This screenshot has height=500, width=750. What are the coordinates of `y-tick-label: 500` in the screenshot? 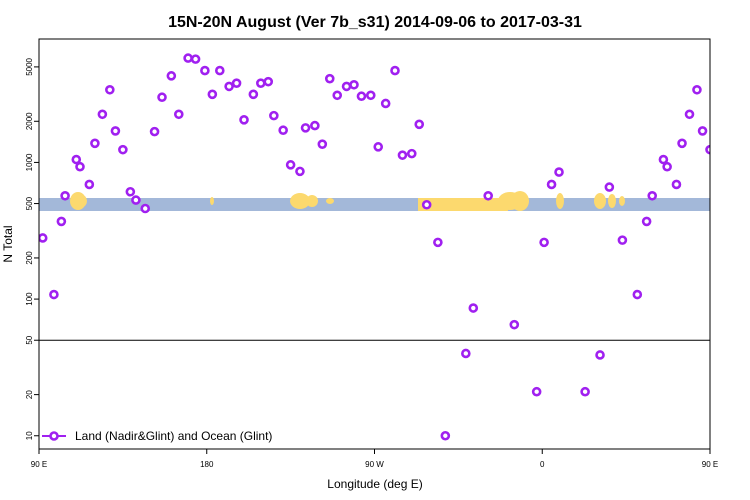 It's located at (29, 203).